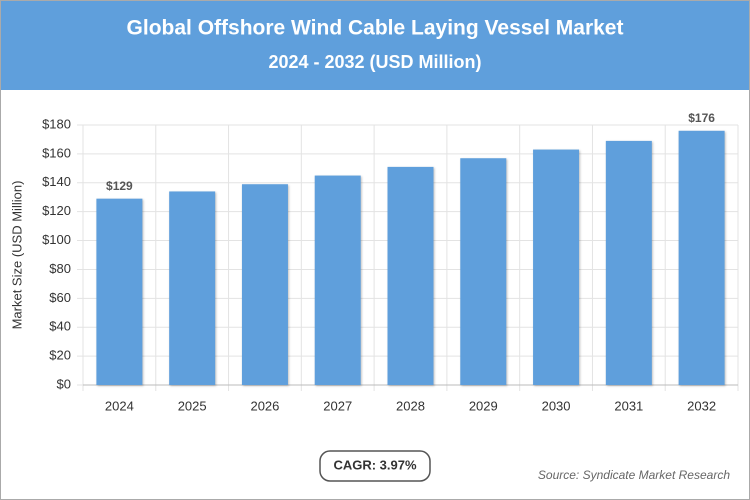 The width and height of the screenshot is (750, 500). What do you see at coordinates (16, 255) in the screenshot?
I see `y-axis-label: Market Size (USD Million)` at bounding box center [16, 255].